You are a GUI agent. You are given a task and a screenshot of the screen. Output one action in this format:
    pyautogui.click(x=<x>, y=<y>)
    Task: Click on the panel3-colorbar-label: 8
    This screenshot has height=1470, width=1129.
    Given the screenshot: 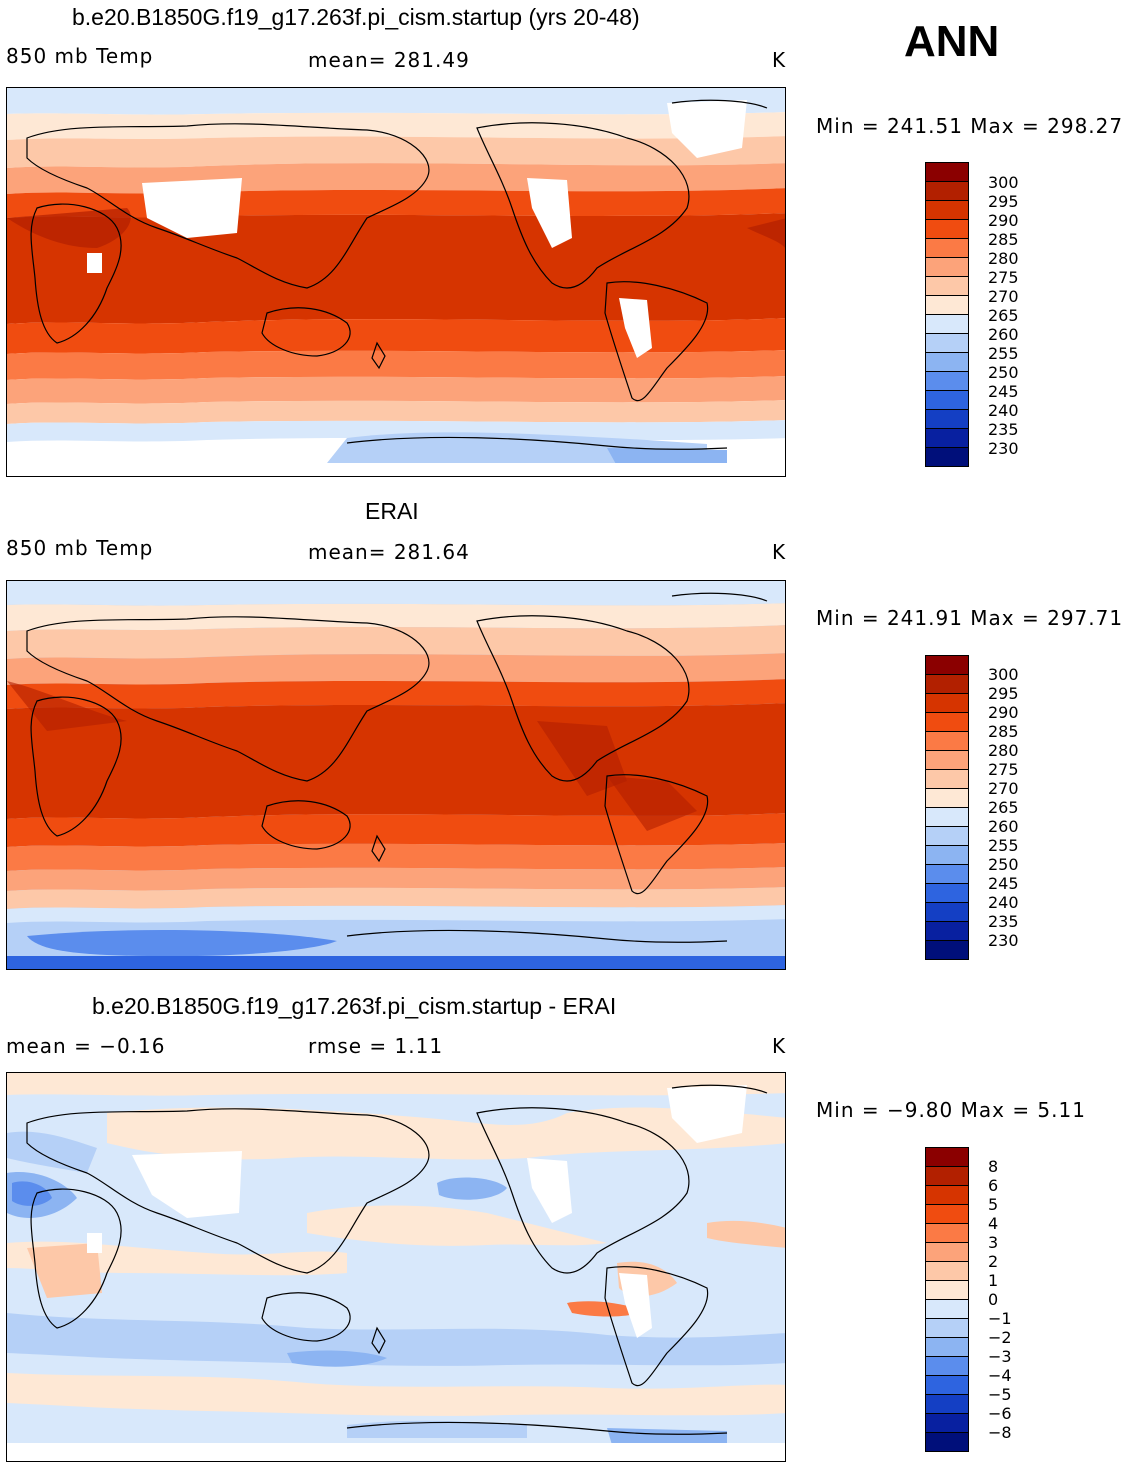 What is the action you would take?
    pyautogui.click(x=993, y=1166)
    